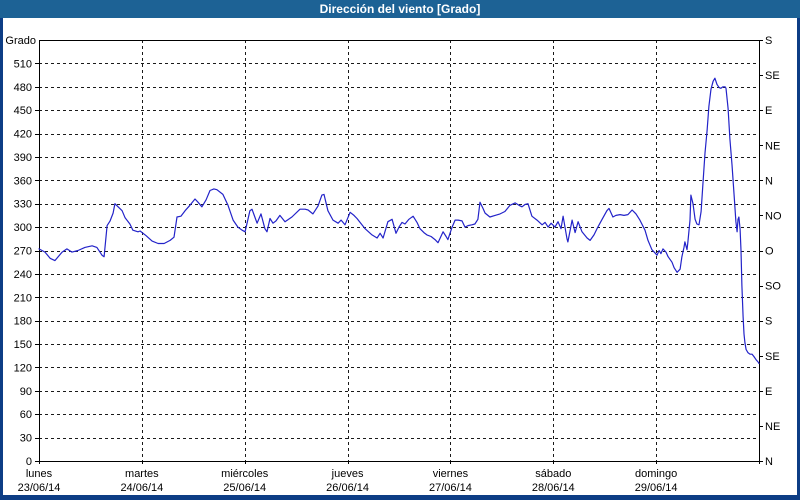  I want to click on y-tick-label: 450, so click(23, 111).